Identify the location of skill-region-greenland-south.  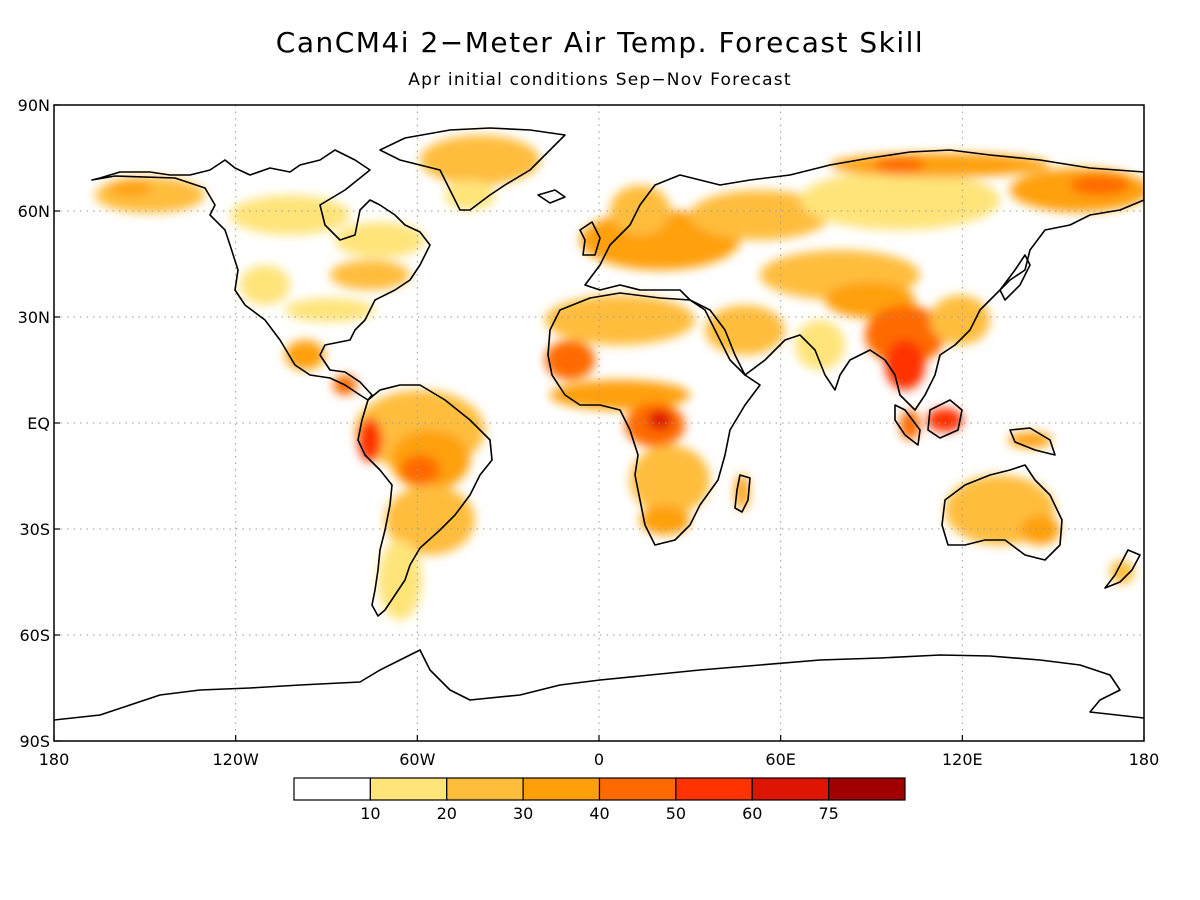
(470, 195).